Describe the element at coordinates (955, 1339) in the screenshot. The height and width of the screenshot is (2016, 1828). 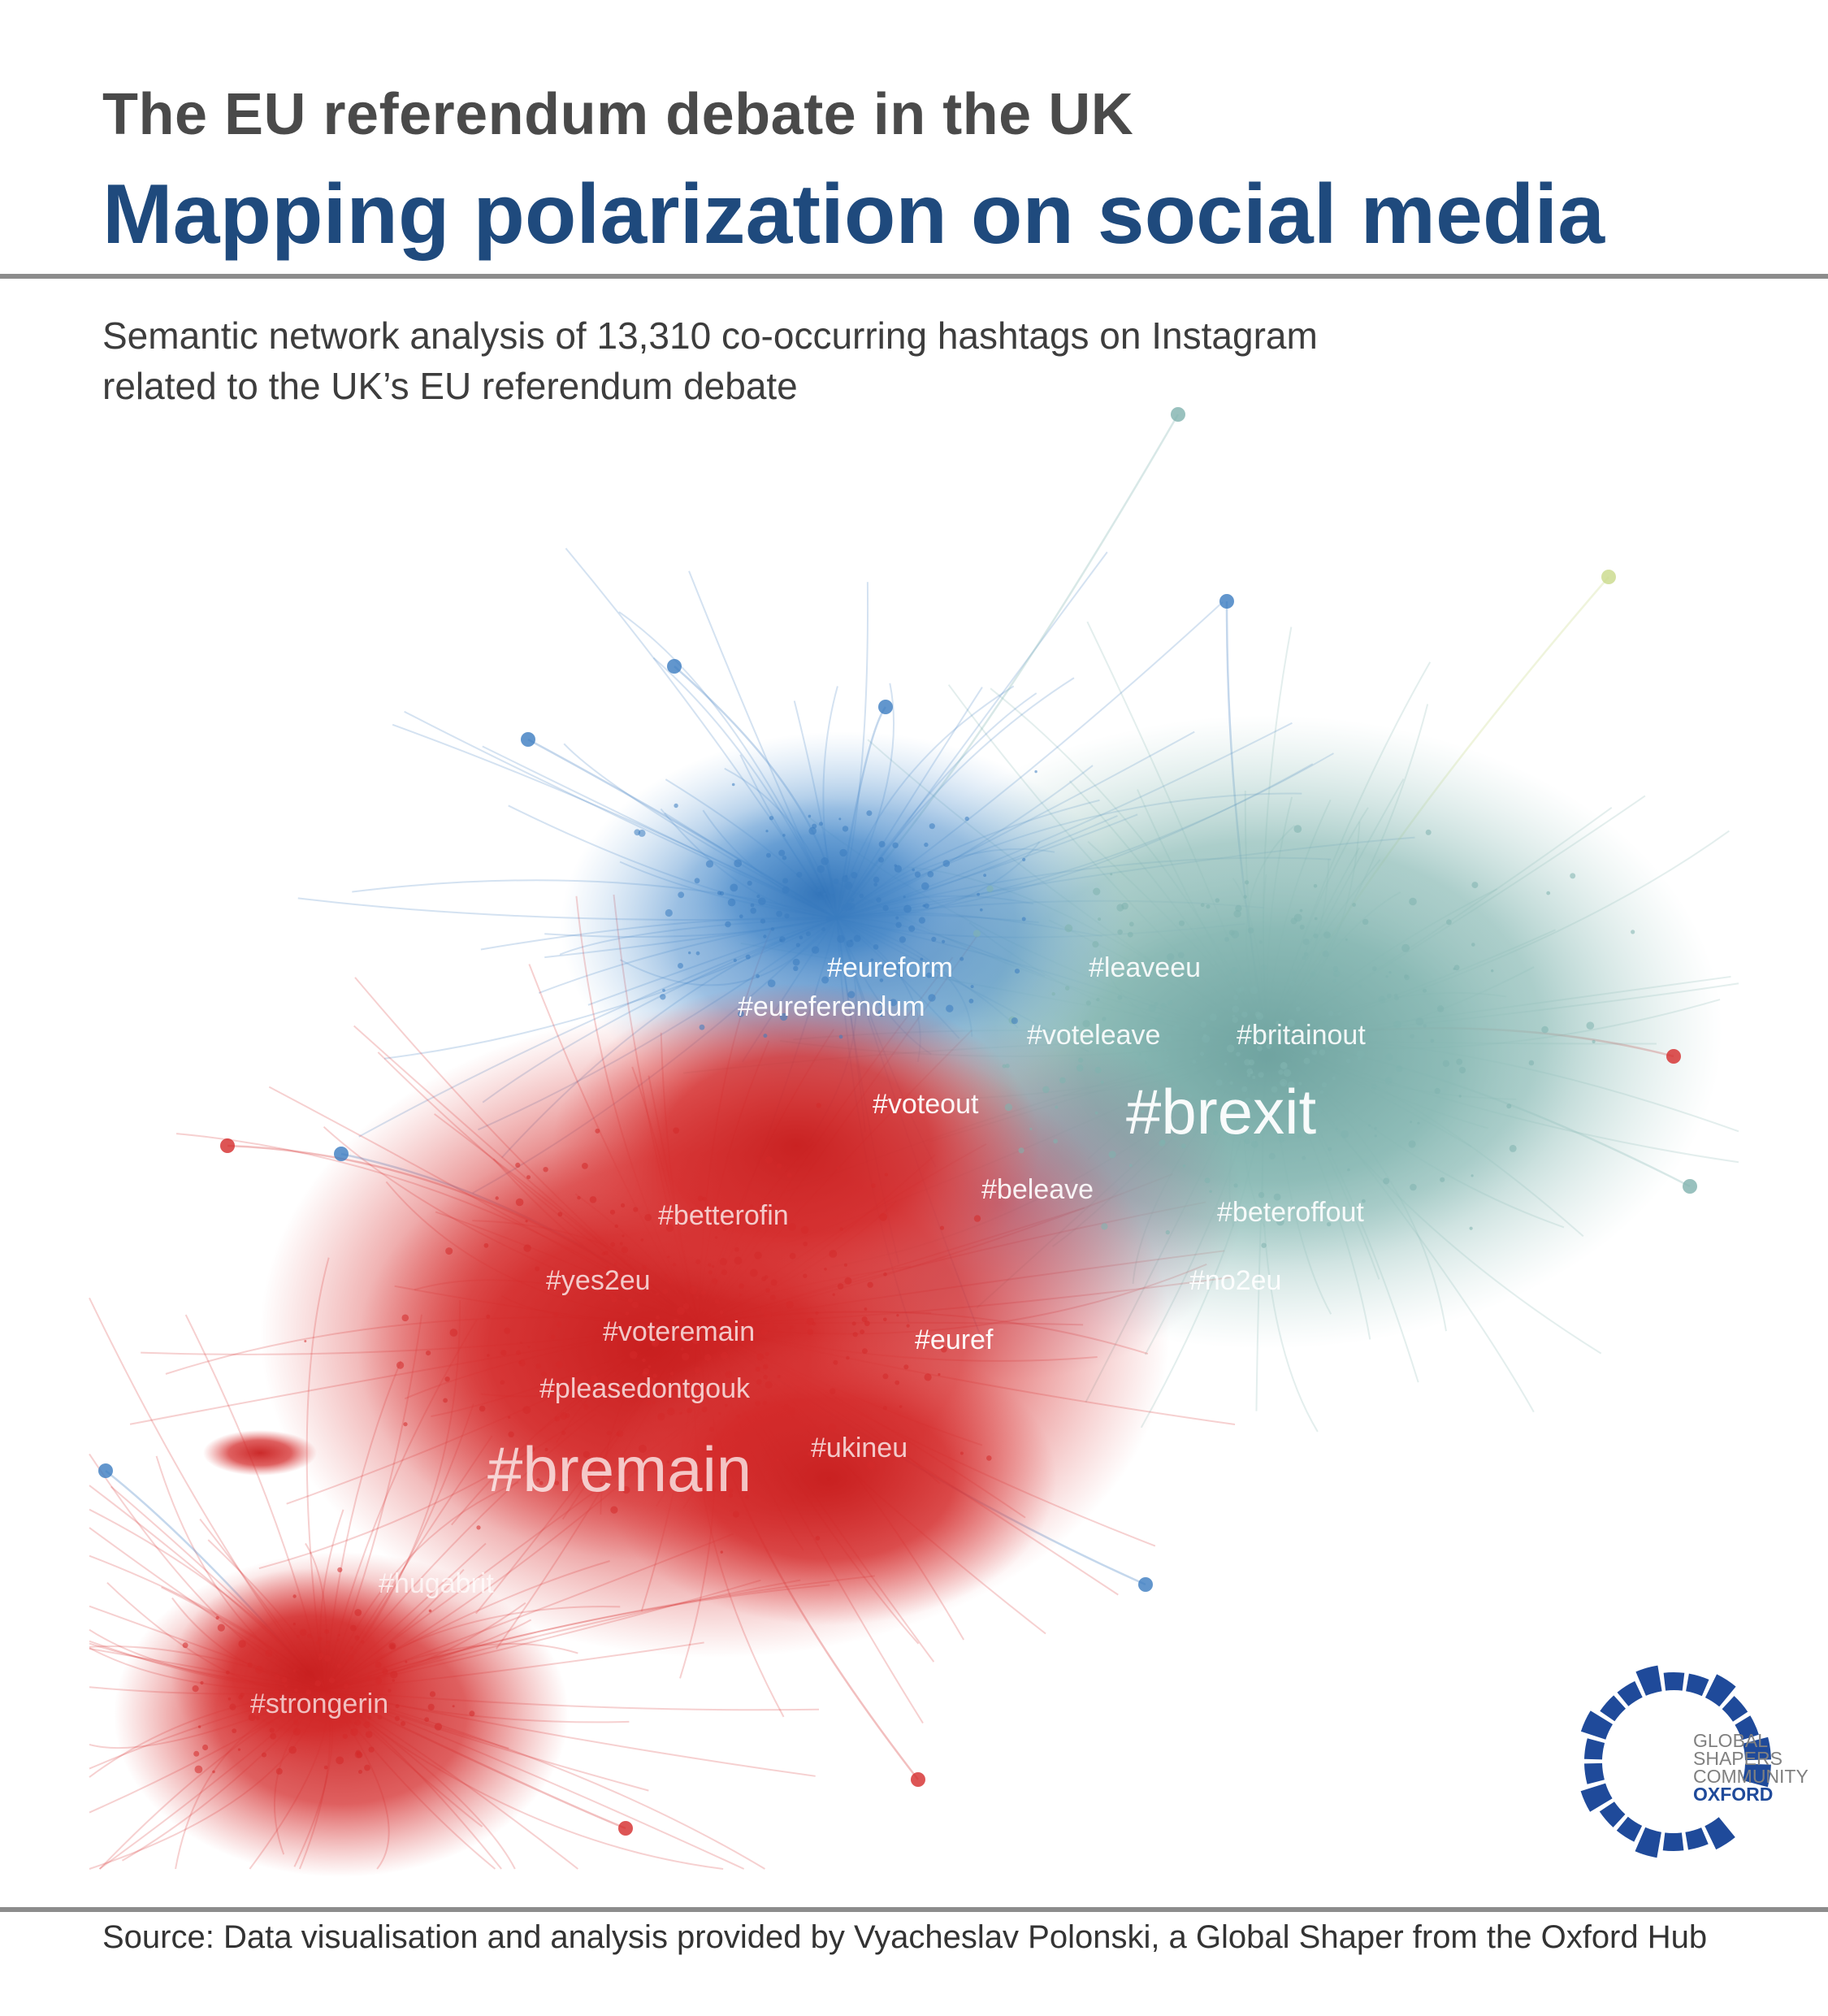
I see `label-euref: #euref` at that location.